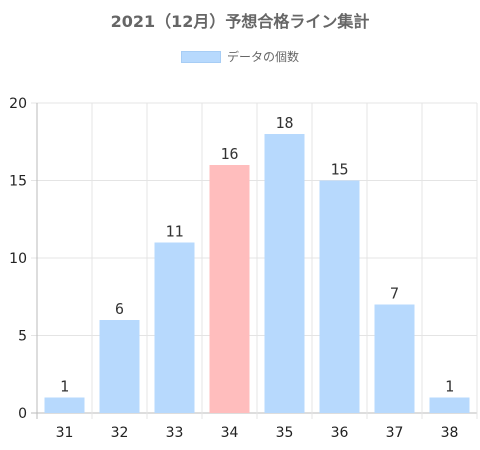 The height and width of the screenshot is (450, 480). I want to click on data-label-37: 7, so click(394, 294).